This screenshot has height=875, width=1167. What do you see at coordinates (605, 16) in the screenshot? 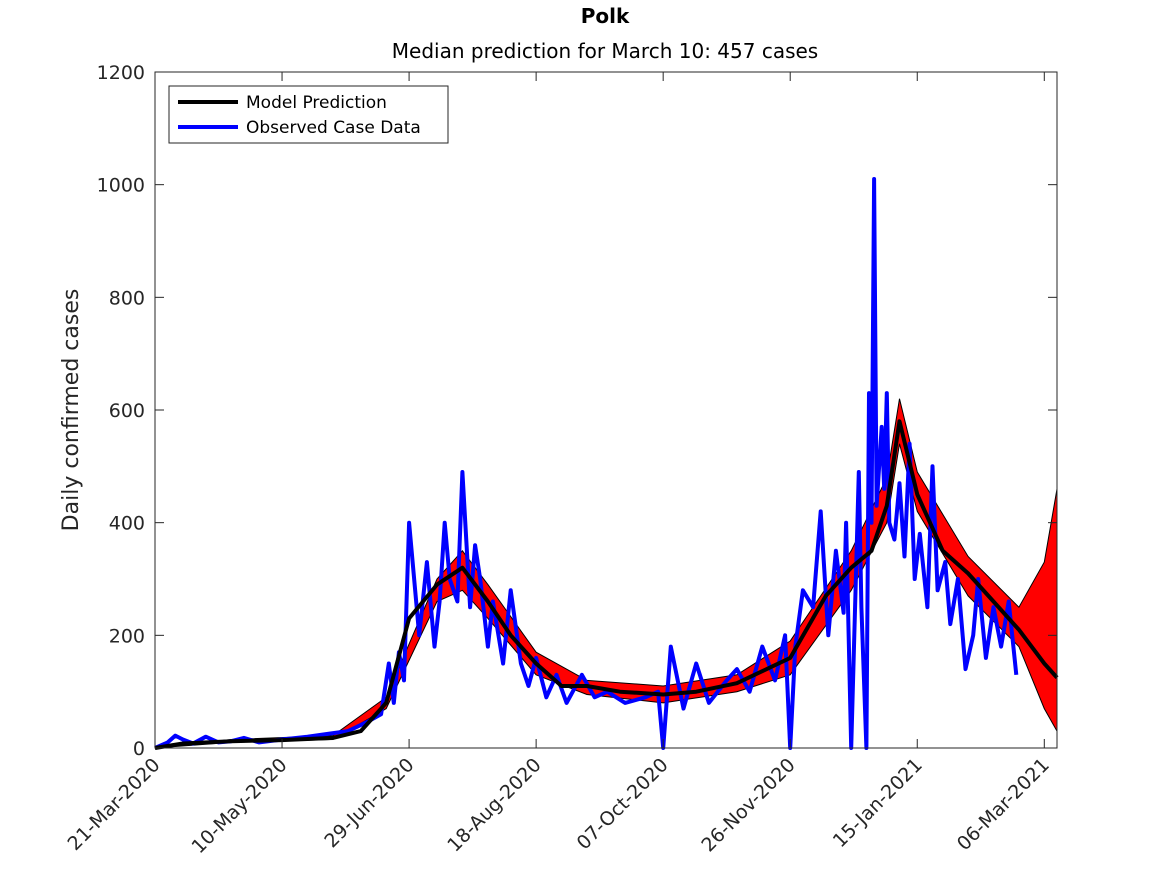
I see `chart-title: Polk` at bounding box center [605, 16].